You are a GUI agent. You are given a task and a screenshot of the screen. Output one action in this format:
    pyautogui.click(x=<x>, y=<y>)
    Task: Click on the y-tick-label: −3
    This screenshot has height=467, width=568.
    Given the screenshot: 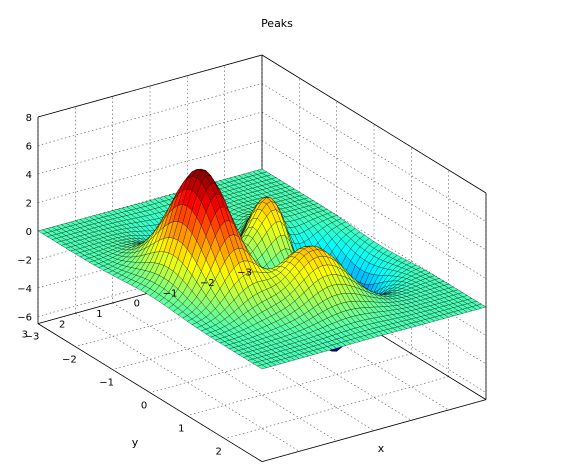 What is the action you would take?
    pyautogui.click(x=244, y=273)
    